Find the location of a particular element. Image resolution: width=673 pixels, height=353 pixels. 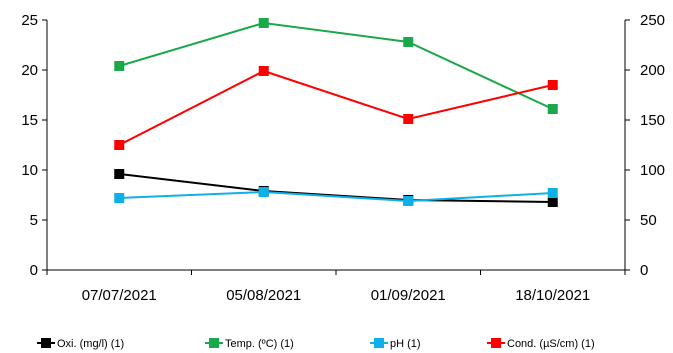

y-tick-label-left: 10 is located at coordinates (29, 170).